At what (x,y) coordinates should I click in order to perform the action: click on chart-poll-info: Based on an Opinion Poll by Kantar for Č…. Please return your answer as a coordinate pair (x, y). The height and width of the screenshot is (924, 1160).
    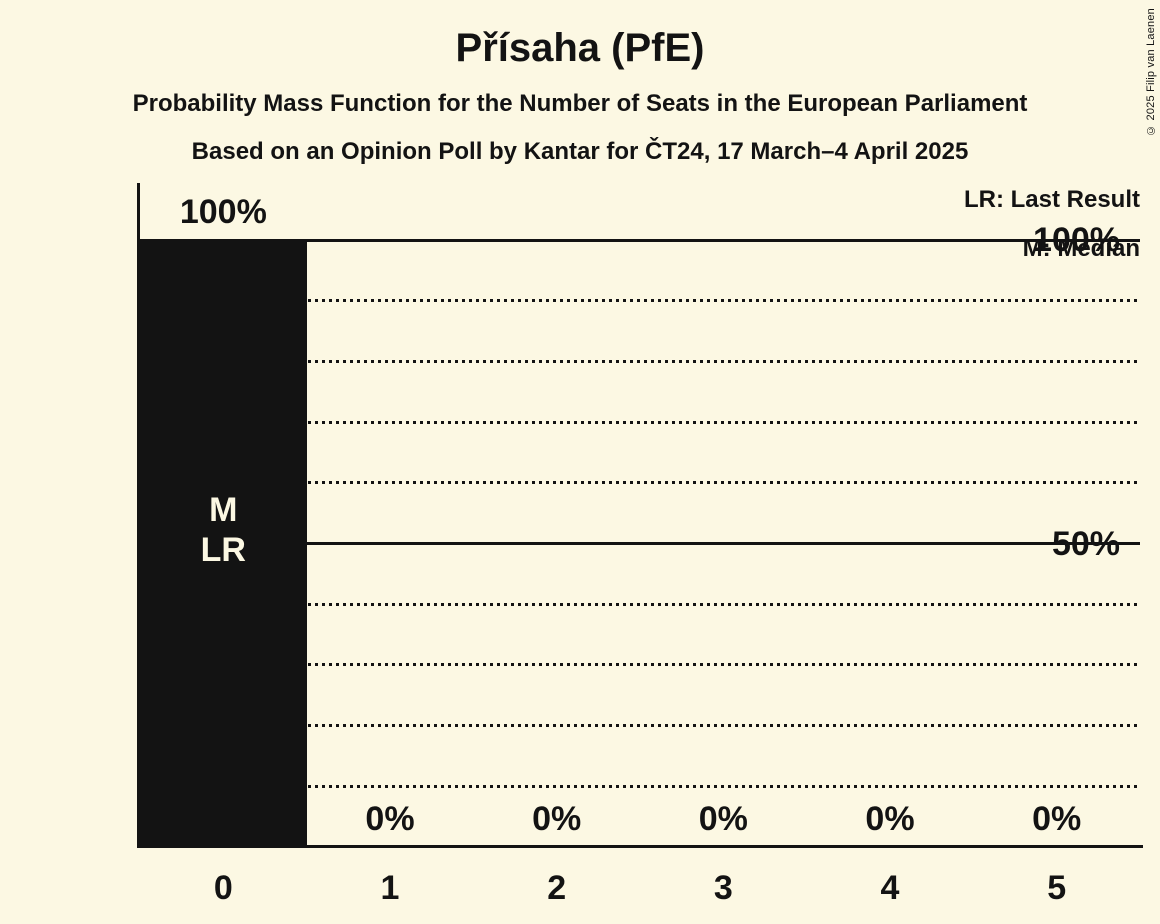
    Looking at the image, I should click on (580, 151).